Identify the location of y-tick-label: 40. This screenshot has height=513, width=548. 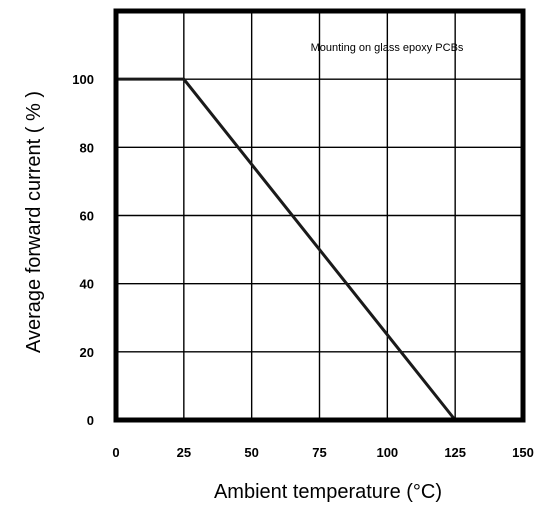
(87, 284).